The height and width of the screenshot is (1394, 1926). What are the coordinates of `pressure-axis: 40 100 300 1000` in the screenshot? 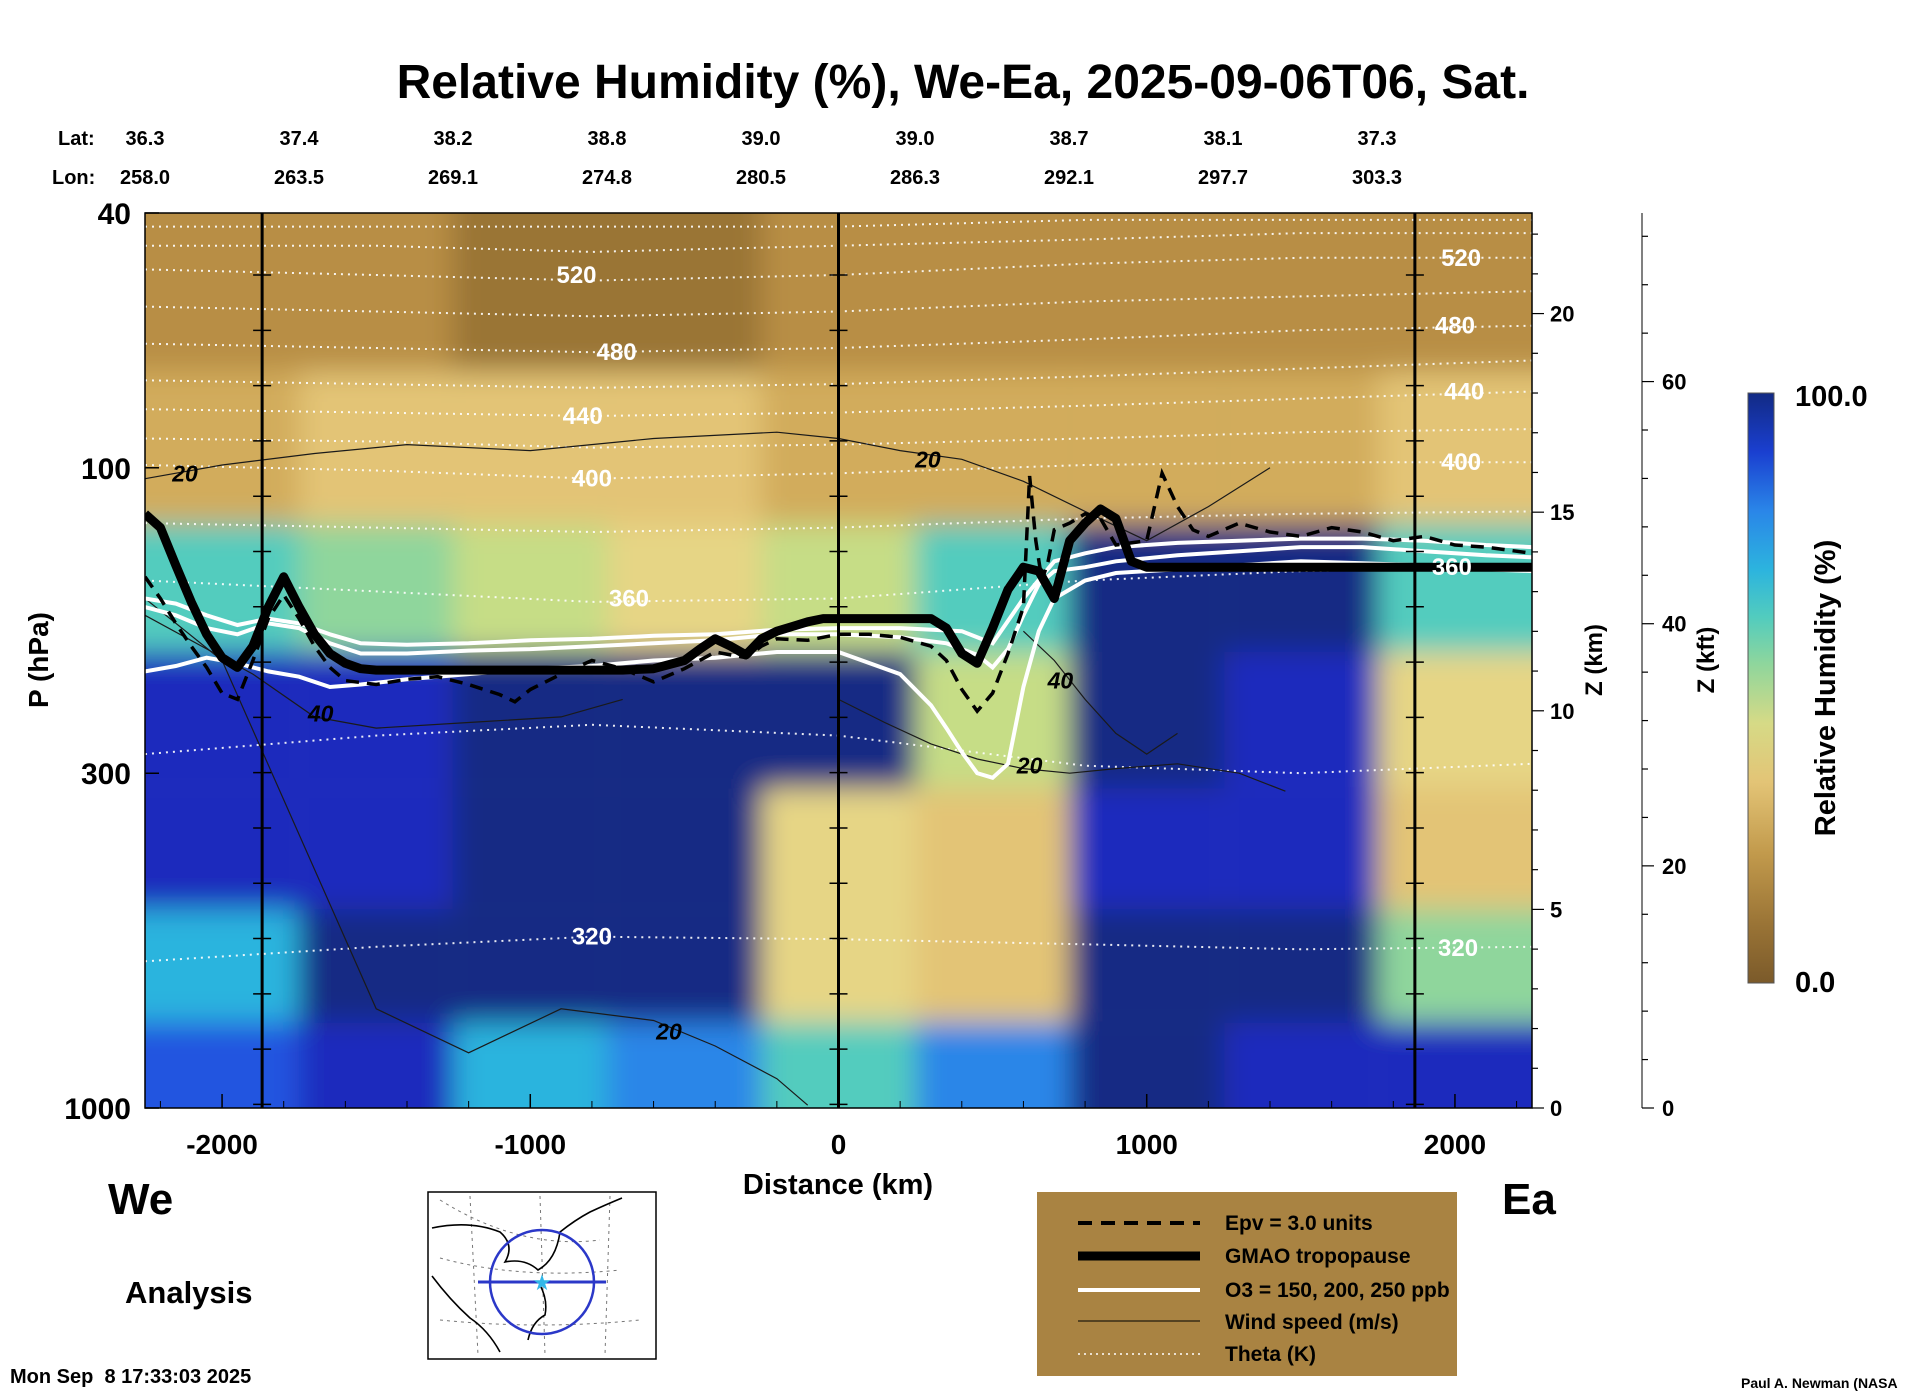 It's located at (111, 662).